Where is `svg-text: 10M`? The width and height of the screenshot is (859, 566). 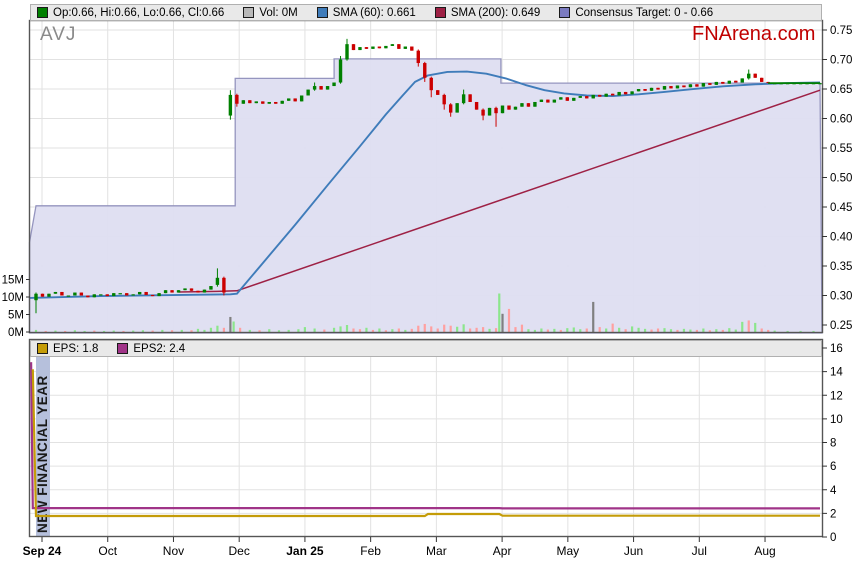
svg-text: 10M is located at coordinates (13, 298).